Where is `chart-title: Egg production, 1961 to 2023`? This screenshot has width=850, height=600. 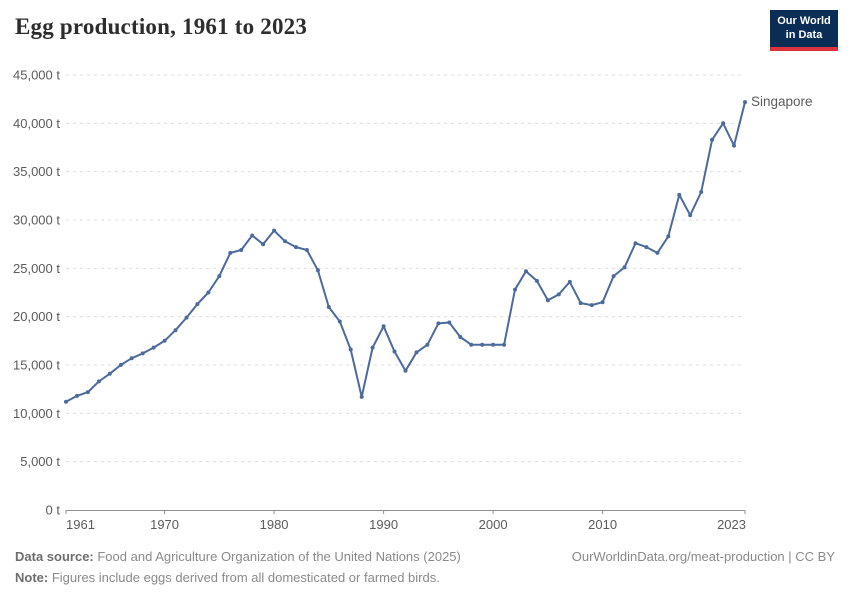 chart-title: Egg production, 1961 to 2023 is located at coordinates (161, 26).